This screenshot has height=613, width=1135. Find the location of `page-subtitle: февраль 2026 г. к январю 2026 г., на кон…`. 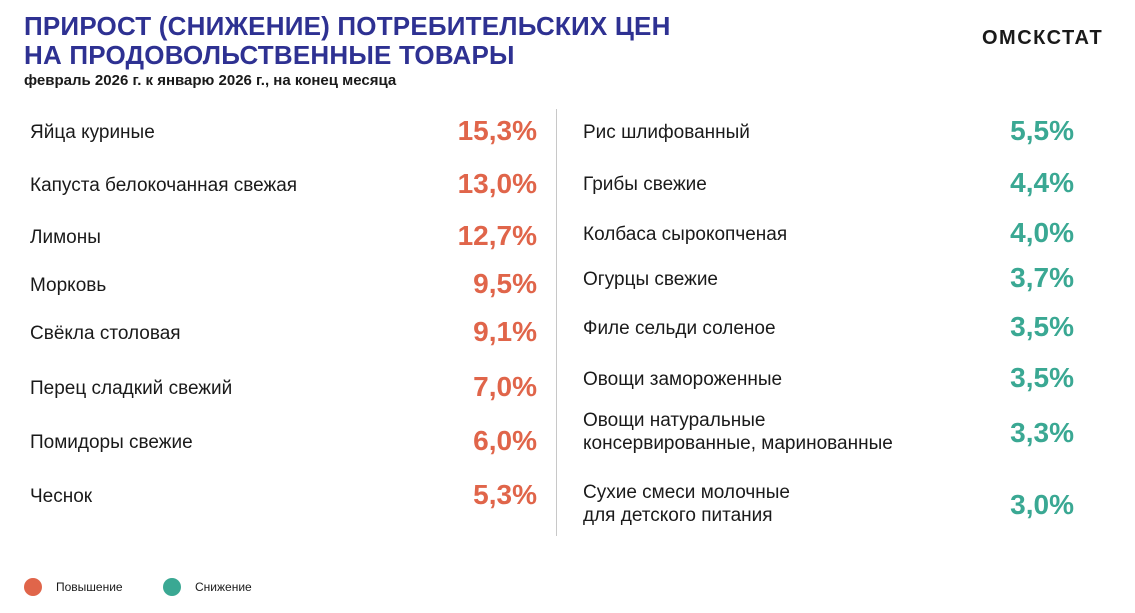

page-subtitle: февраль 2026 г. к январю 2026 г., на кон… is located at coordinates (210, 80).